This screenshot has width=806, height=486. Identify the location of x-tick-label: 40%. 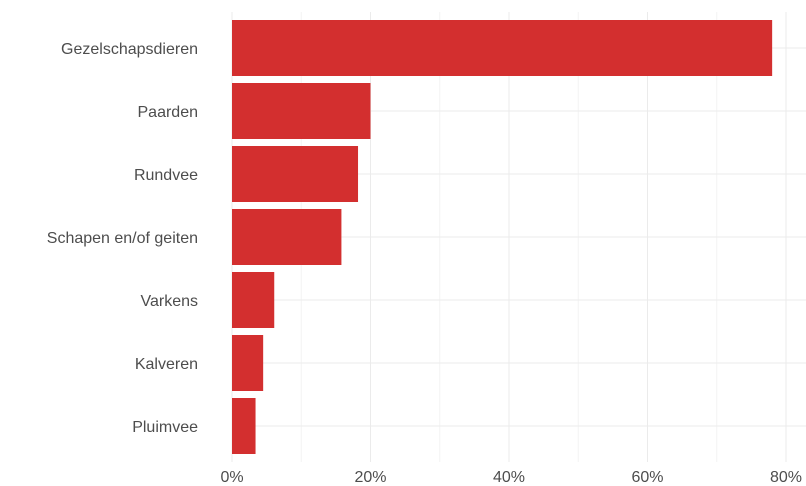
(509, 477).